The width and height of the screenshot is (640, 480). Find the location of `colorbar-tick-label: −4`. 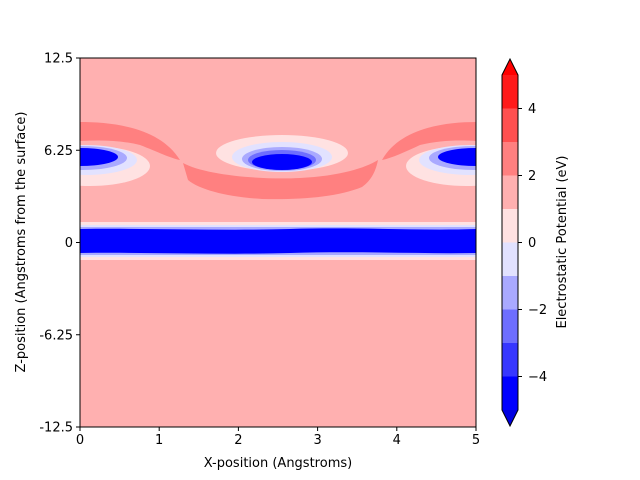

colorbar-tick-label: −4 is located at coordinates (537, 377).